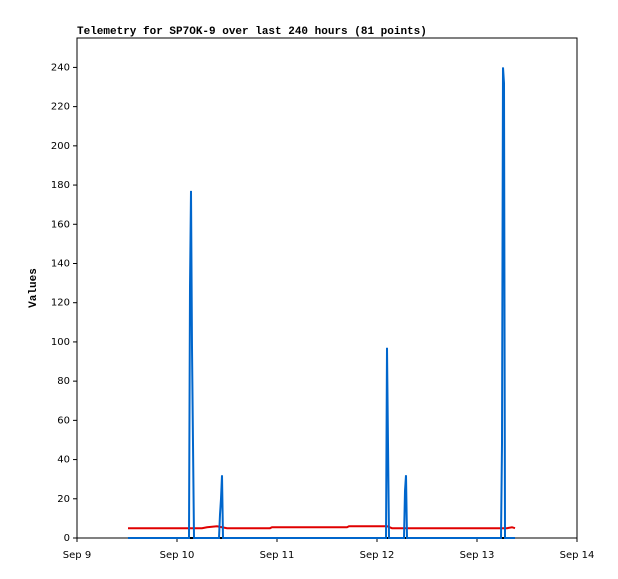  What do you see at coordinates (67, 538) in the screenshot?
I see `y-tick-label: 0` at bounding box center [67, 538].